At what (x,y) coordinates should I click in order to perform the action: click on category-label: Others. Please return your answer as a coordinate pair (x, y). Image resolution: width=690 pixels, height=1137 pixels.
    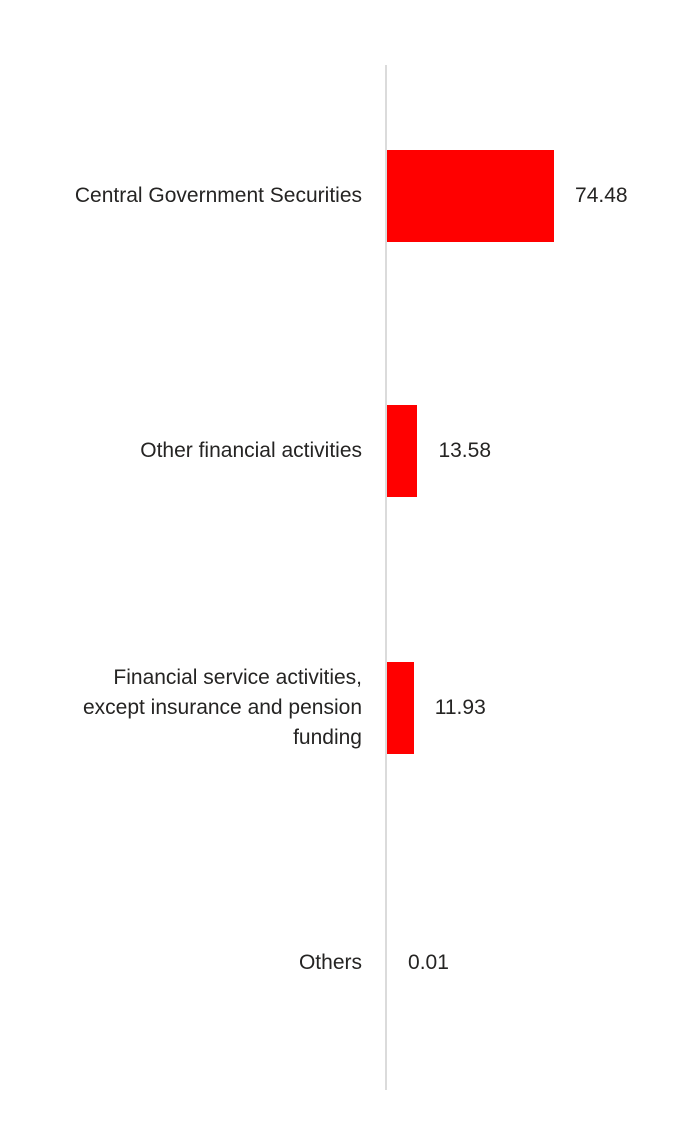
    Looking at the image, I should click on (330, 962).